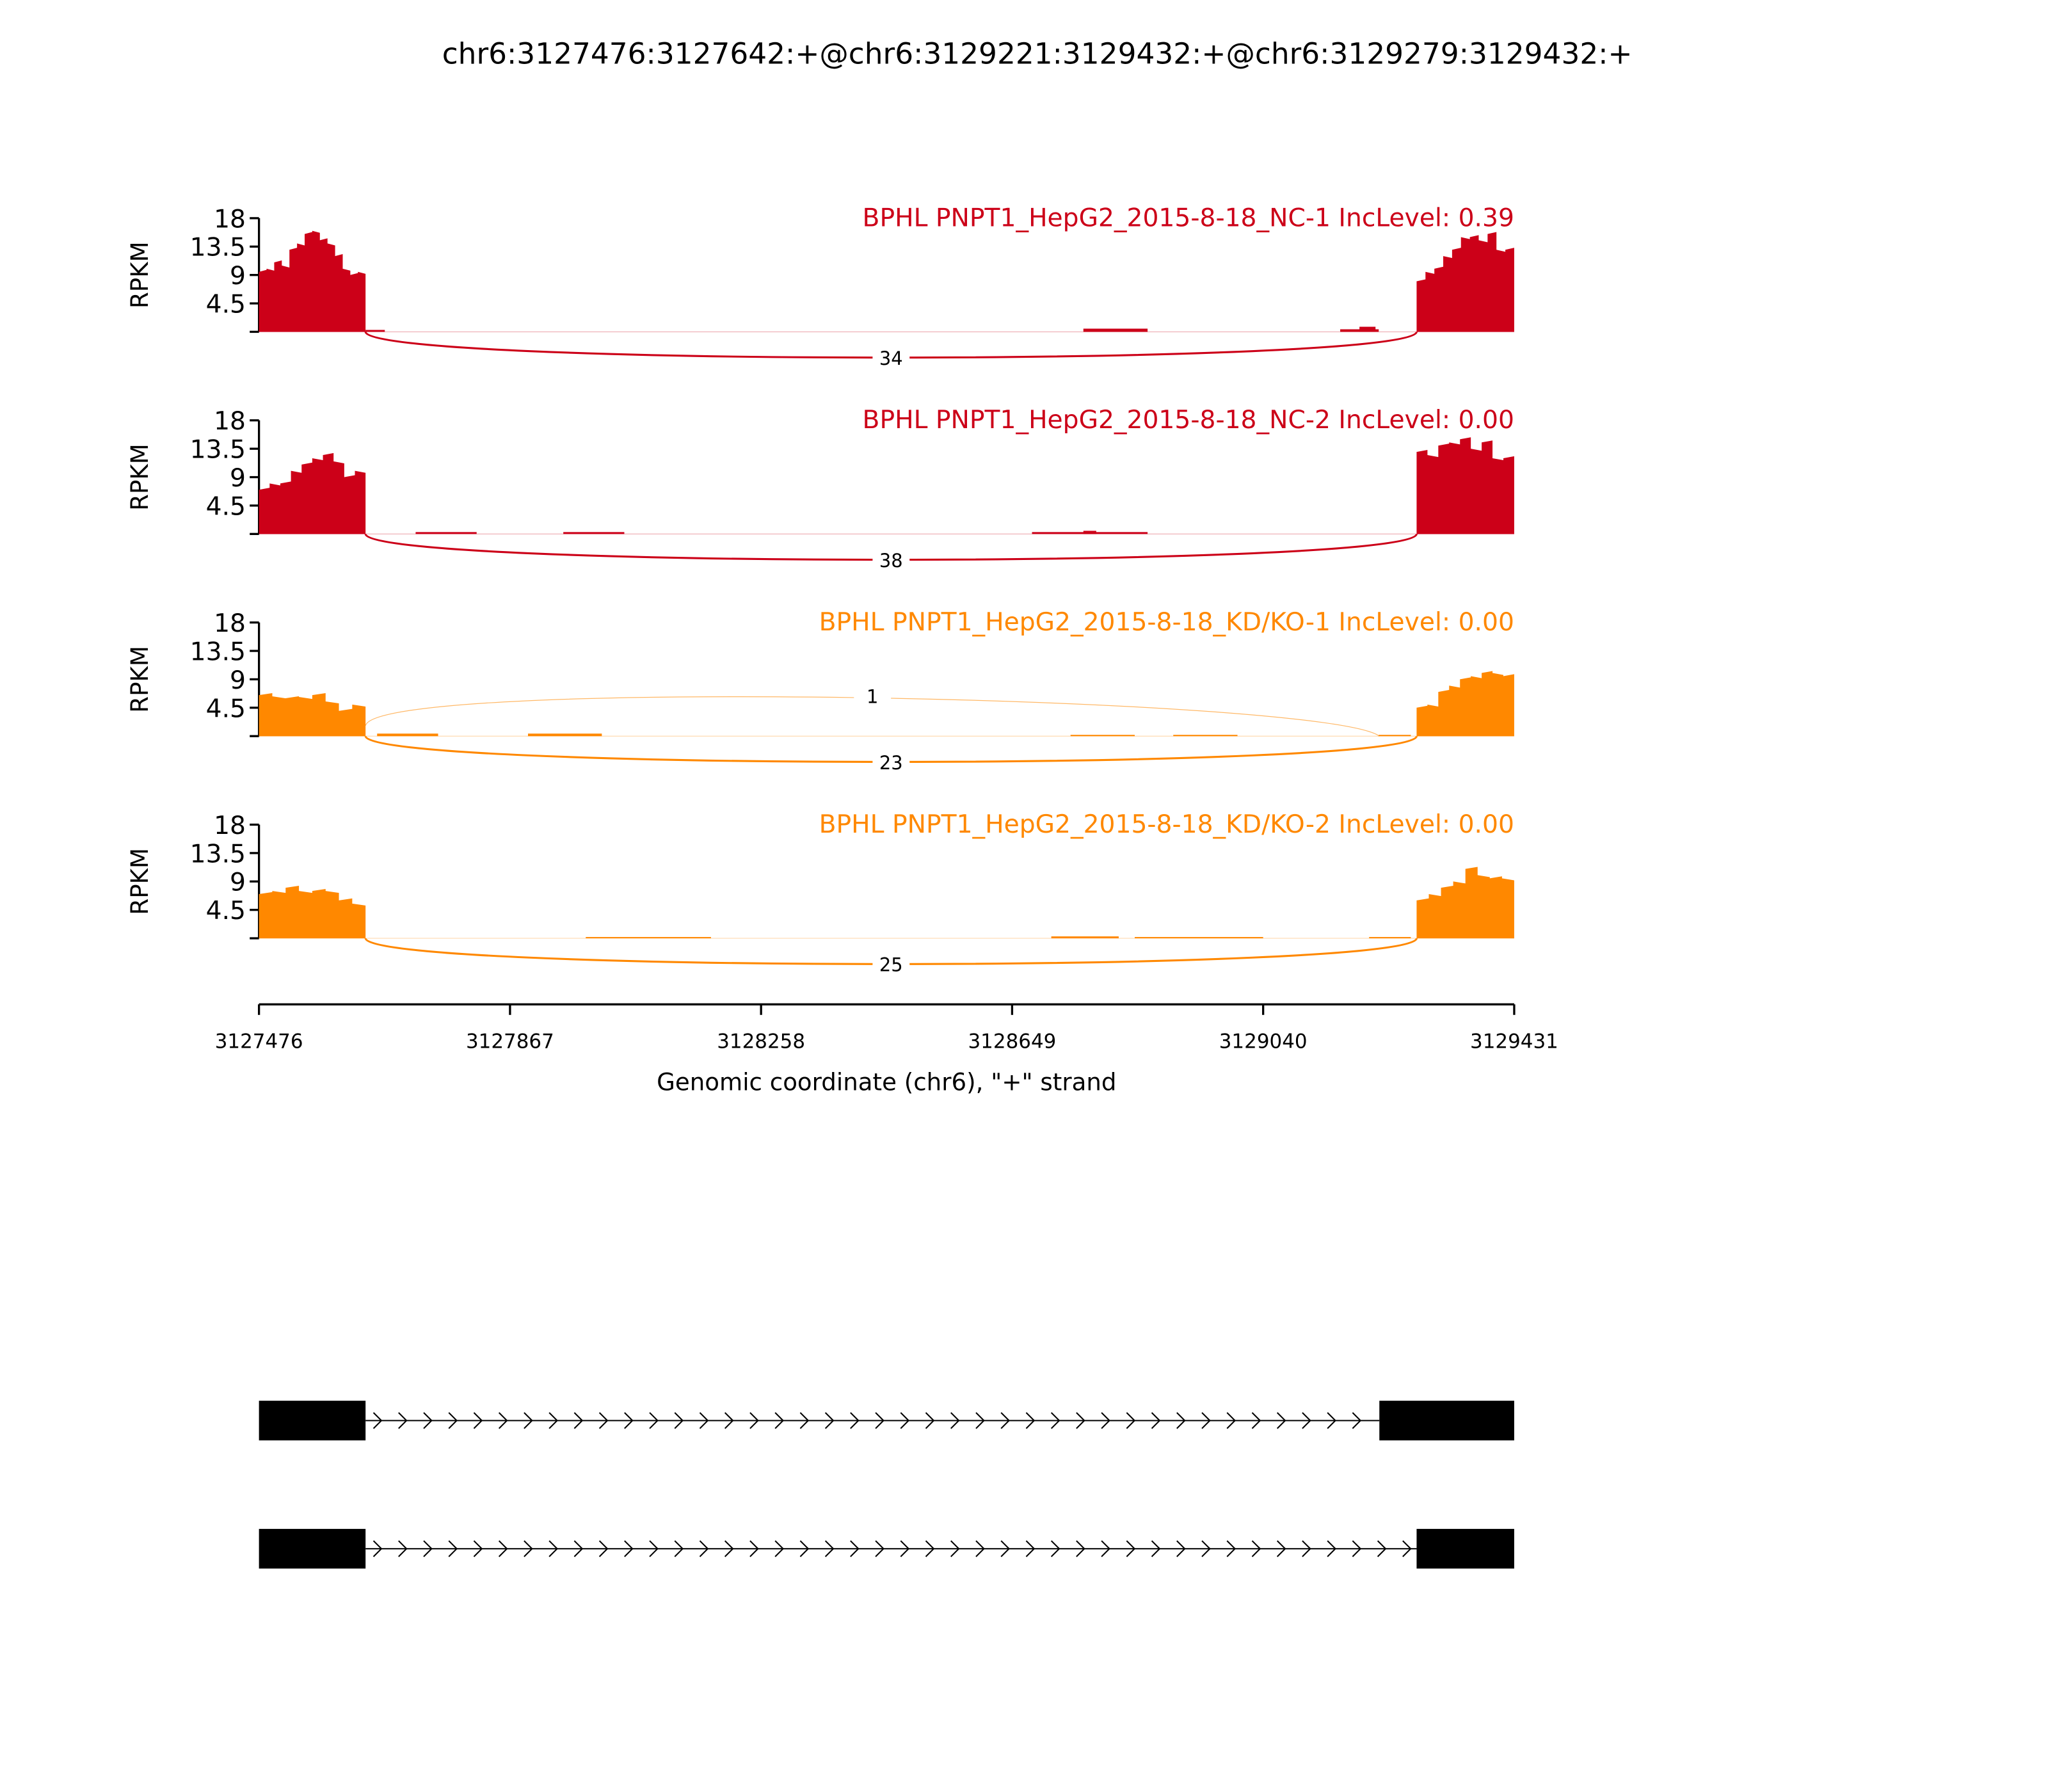  Describe the element at coordinates (312, 1548) in the screenshot. I see `exon-block` at that location.